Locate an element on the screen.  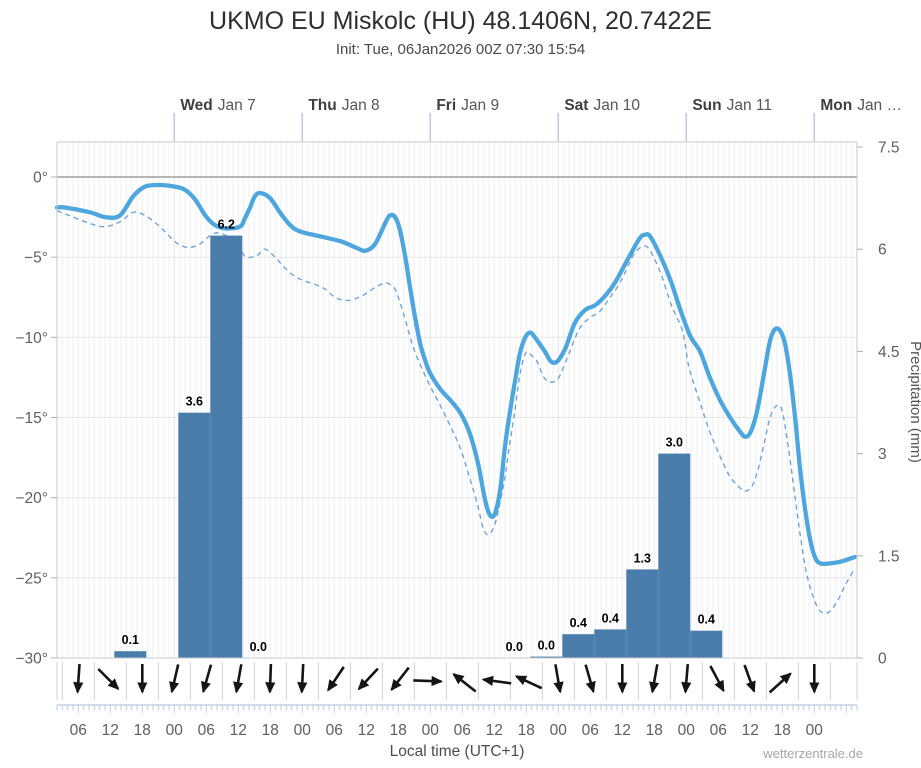
day-label: Sun Jan 11 is located at coordinates (732, 105).